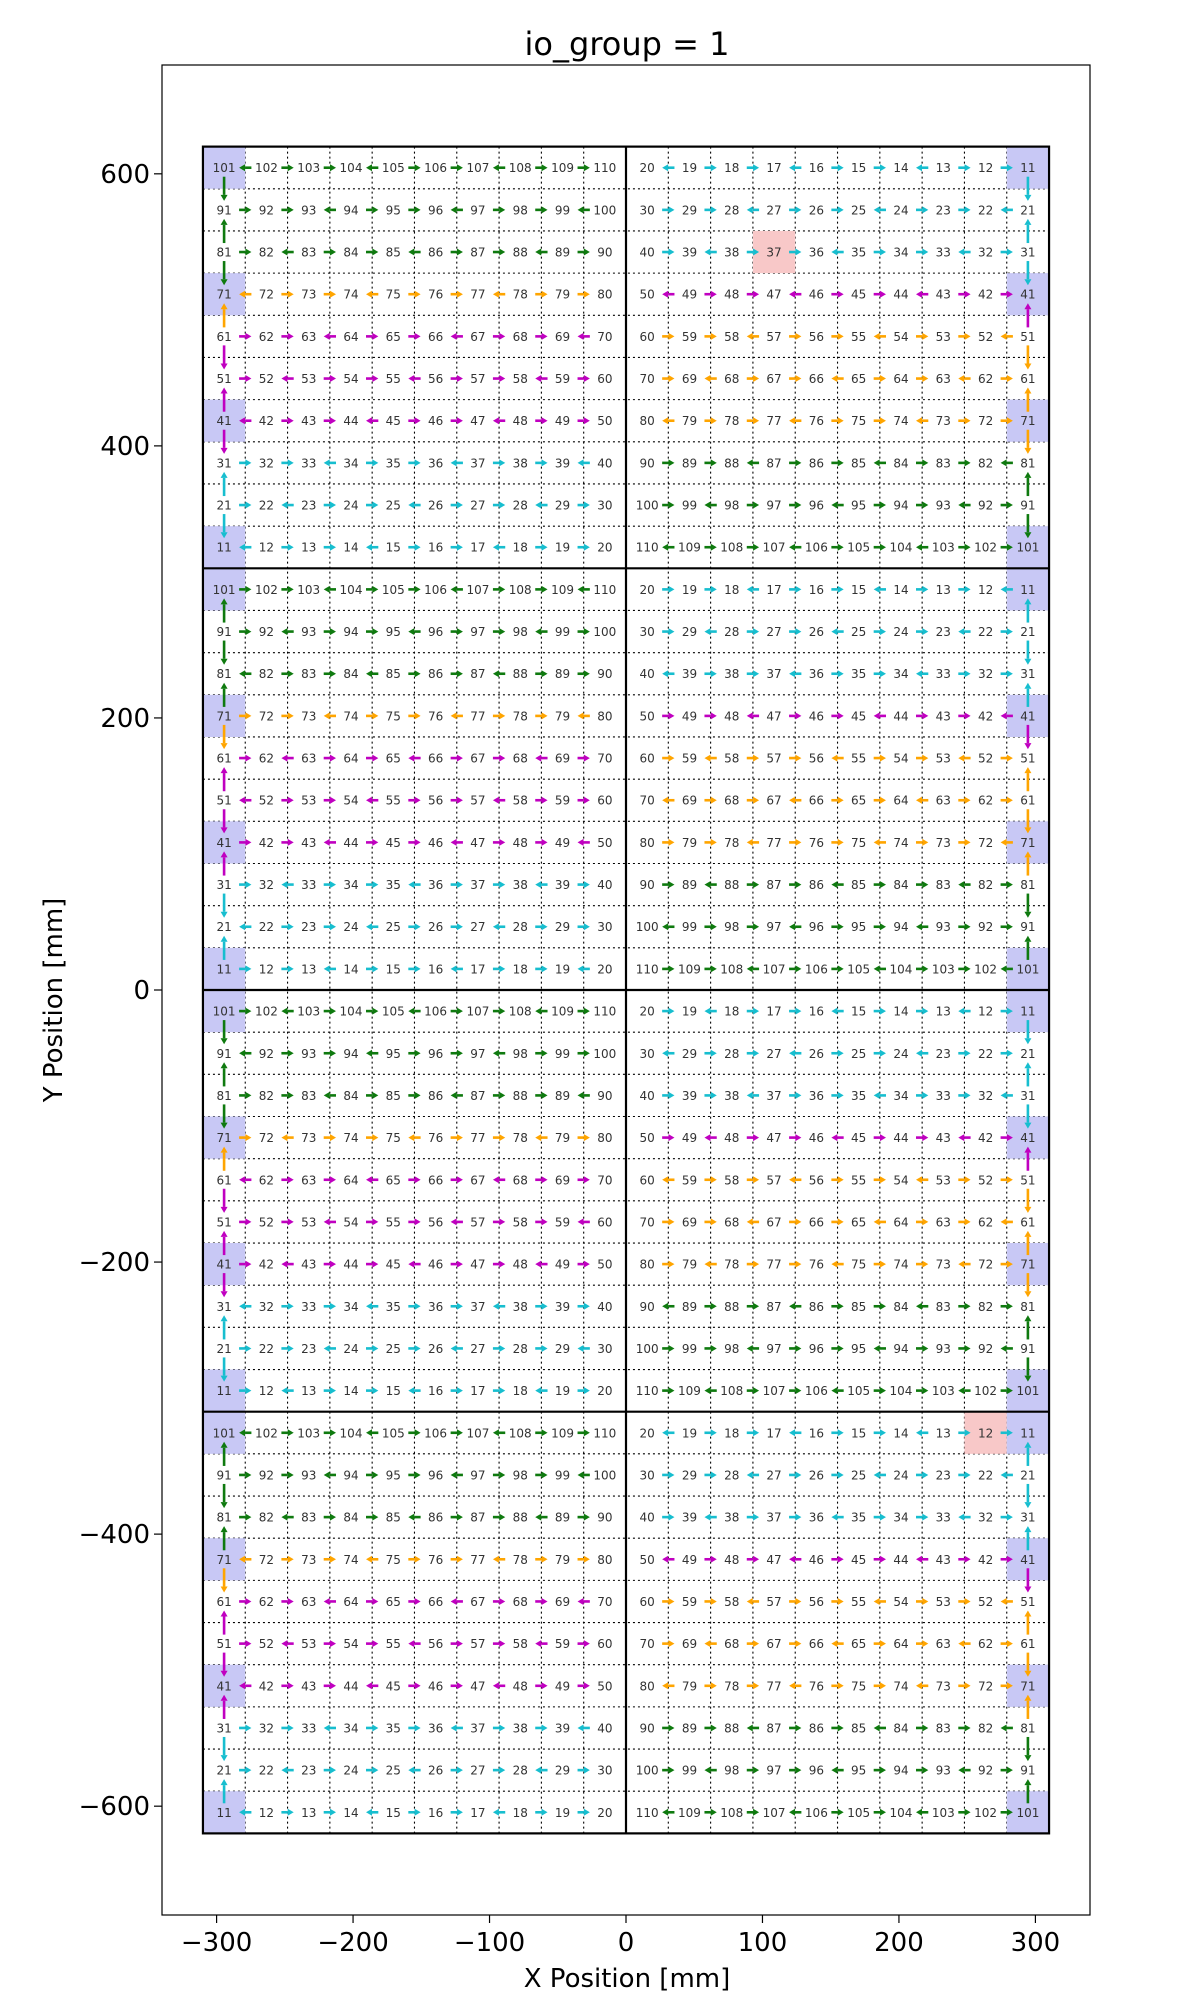 The image size is (1200, 2000). I want to click on chip-label: 45, so click(393, 1265).